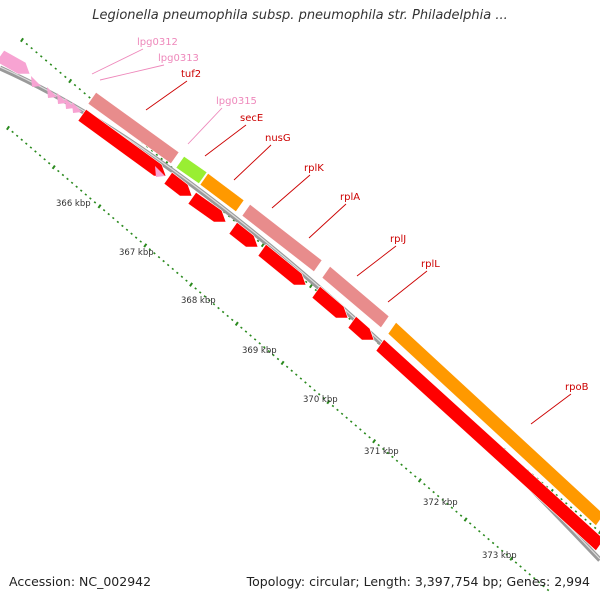  What do you see at coordinates (430, 264) in the screenshot?
I see `gene-label: rplL` at bounding box center [430, 264].